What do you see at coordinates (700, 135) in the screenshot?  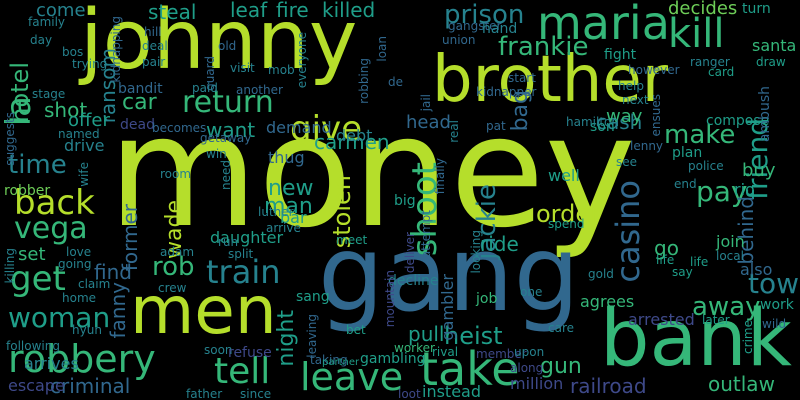 I see `cloud-word: make` at bounding box center [700, 135].